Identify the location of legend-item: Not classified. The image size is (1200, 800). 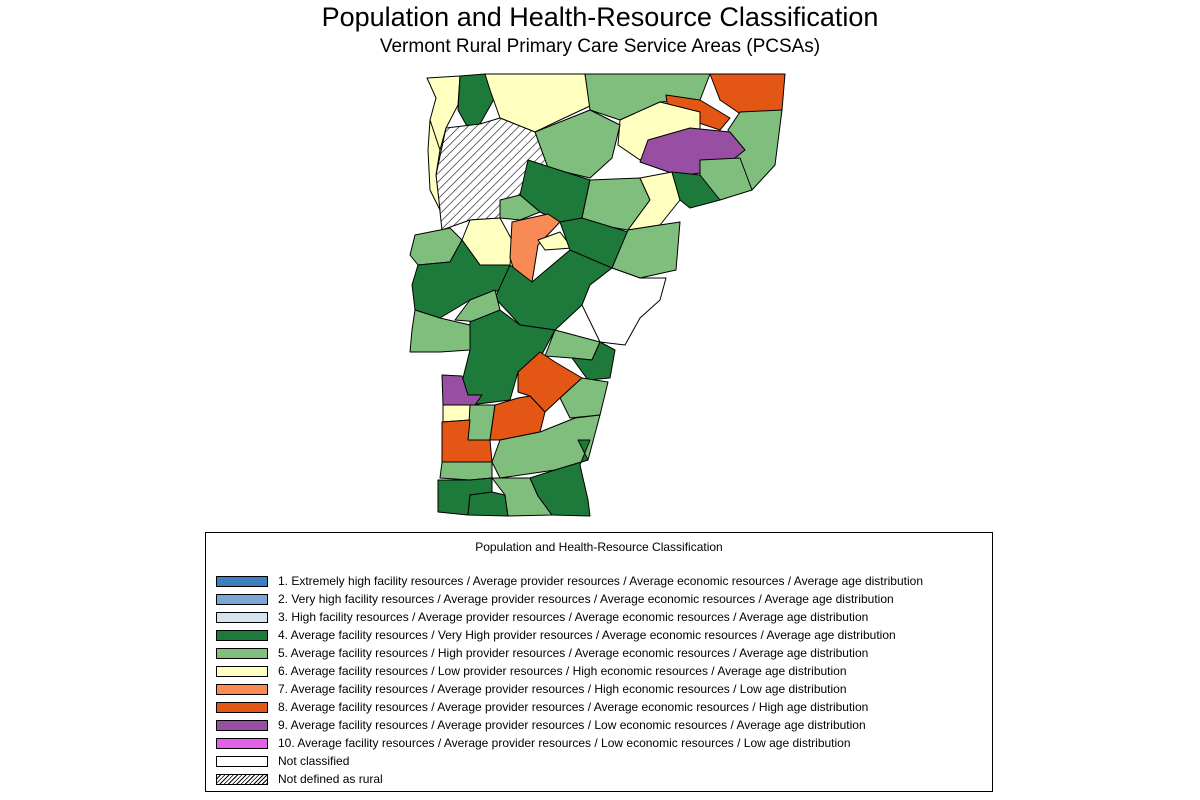
(600, 761).